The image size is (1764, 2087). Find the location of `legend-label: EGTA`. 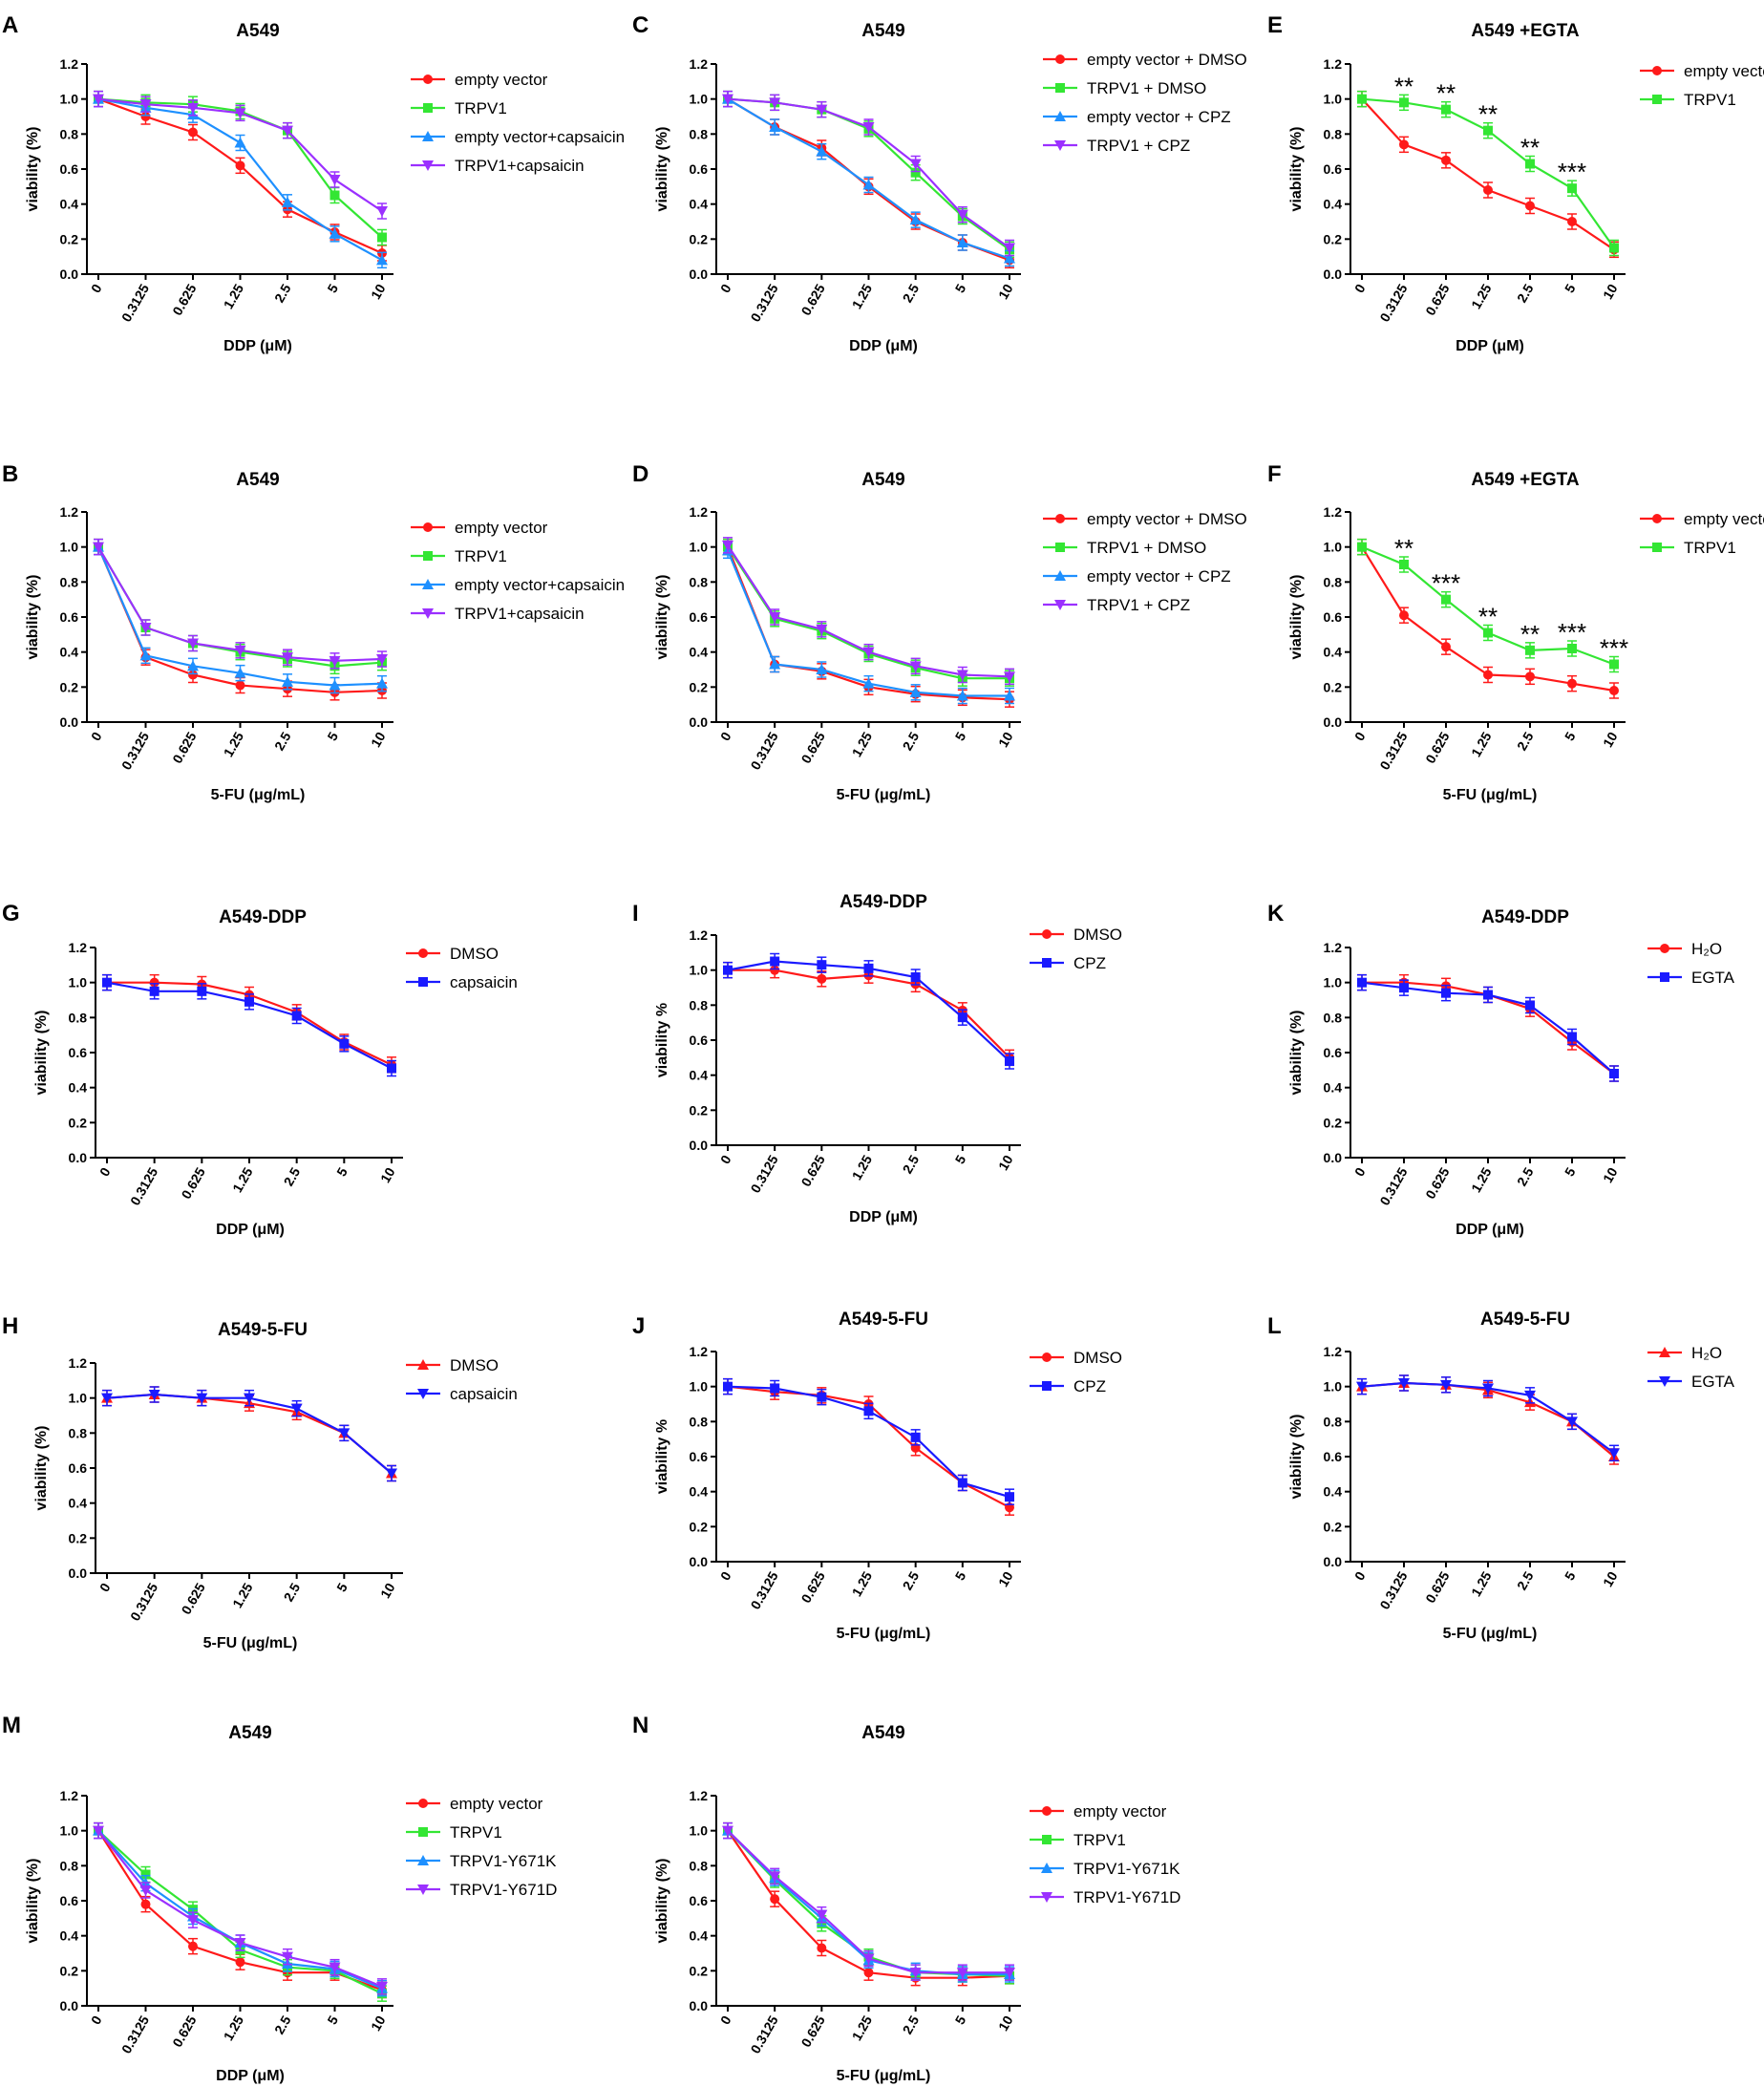

legend-label: EGTA is located at coordinates (1713, 1382).